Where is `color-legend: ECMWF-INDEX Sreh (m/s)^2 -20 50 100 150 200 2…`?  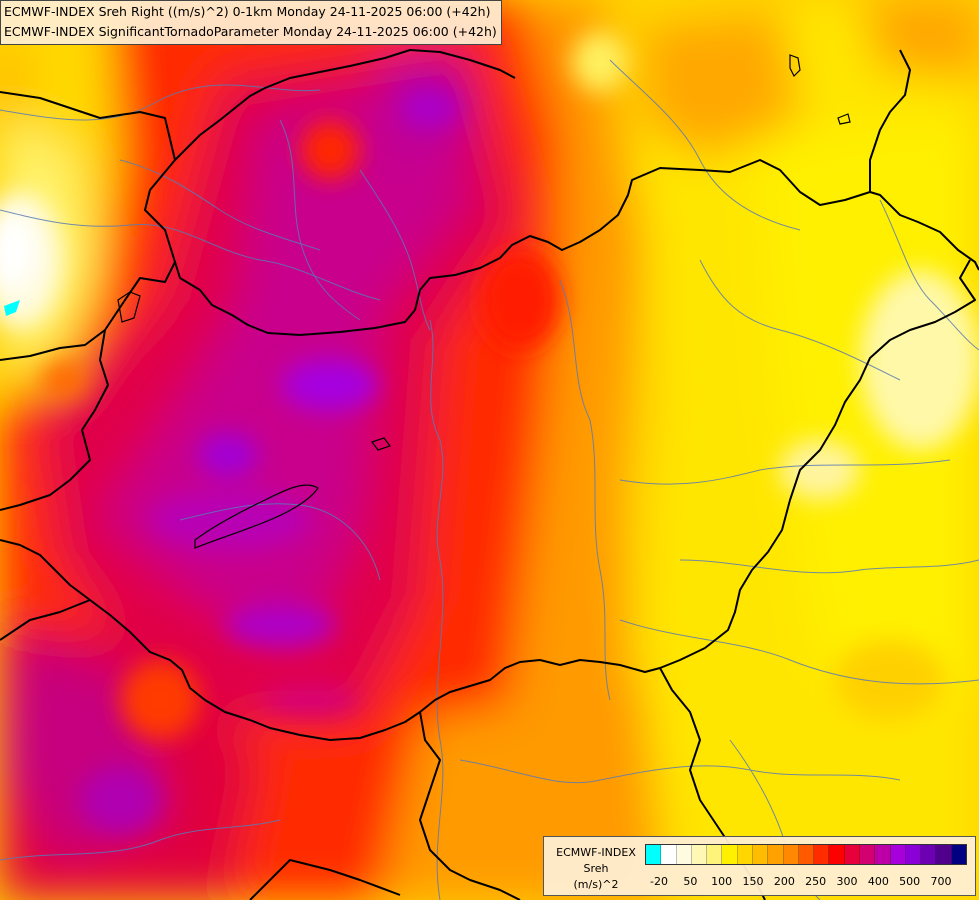 color-legend: ECMWF-INDEX Sreh (m/s)^2 -20 50 100 150 200 2… is located at coordinates (759, 866).